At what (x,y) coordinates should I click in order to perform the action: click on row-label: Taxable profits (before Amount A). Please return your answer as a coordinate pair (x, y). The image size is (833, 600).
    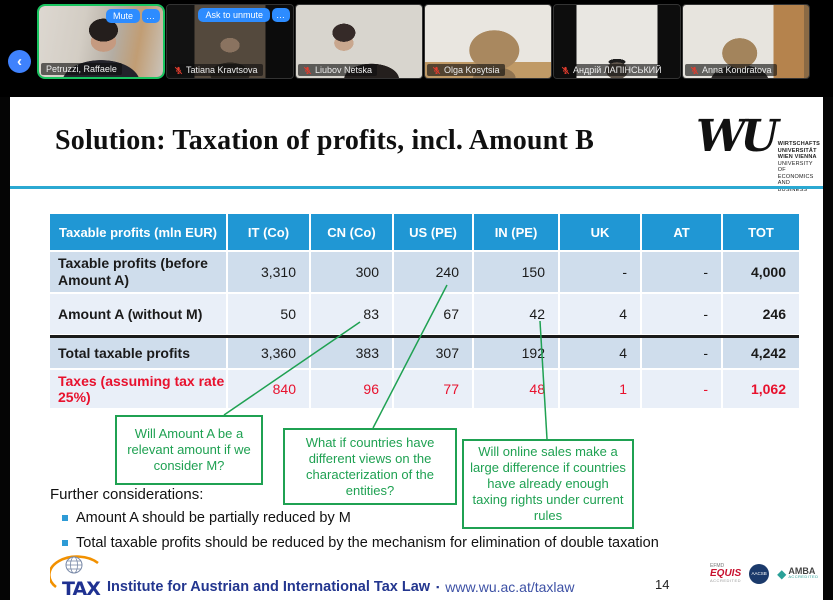
    Looking at the image, I should click on (138, 272).